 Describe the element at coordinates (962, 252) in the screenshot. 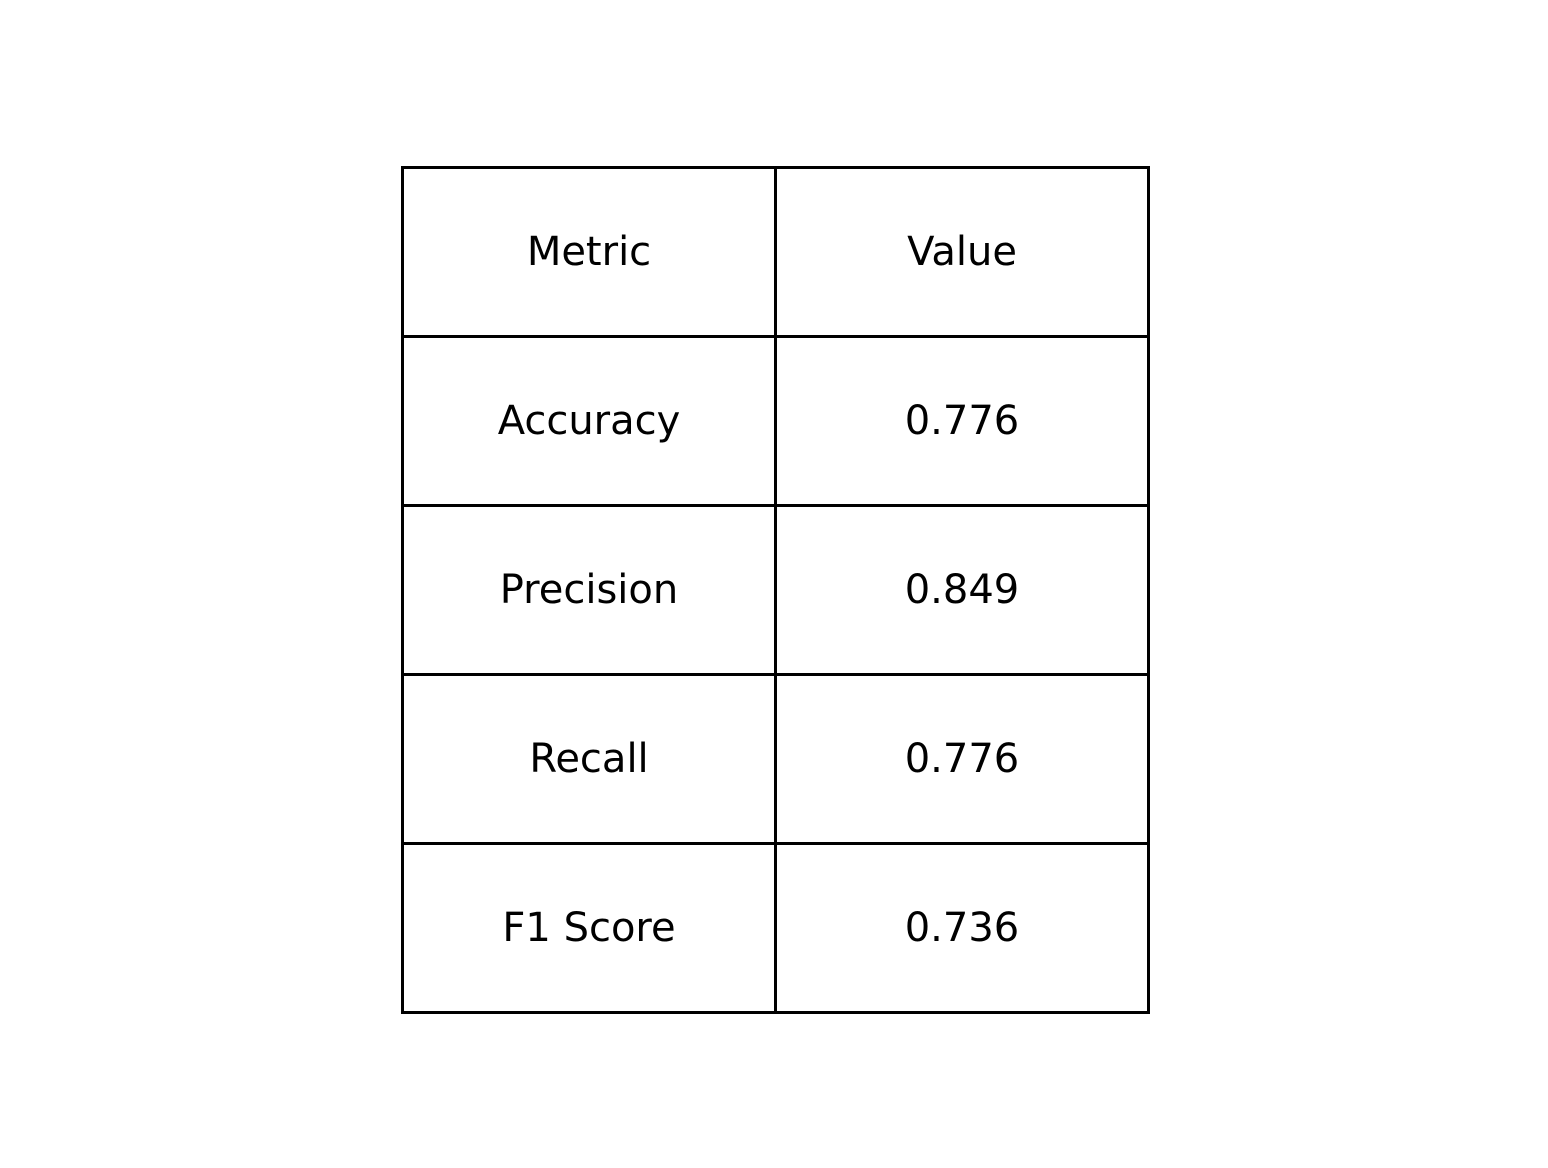

I see `column-header-value: Value` at that location.